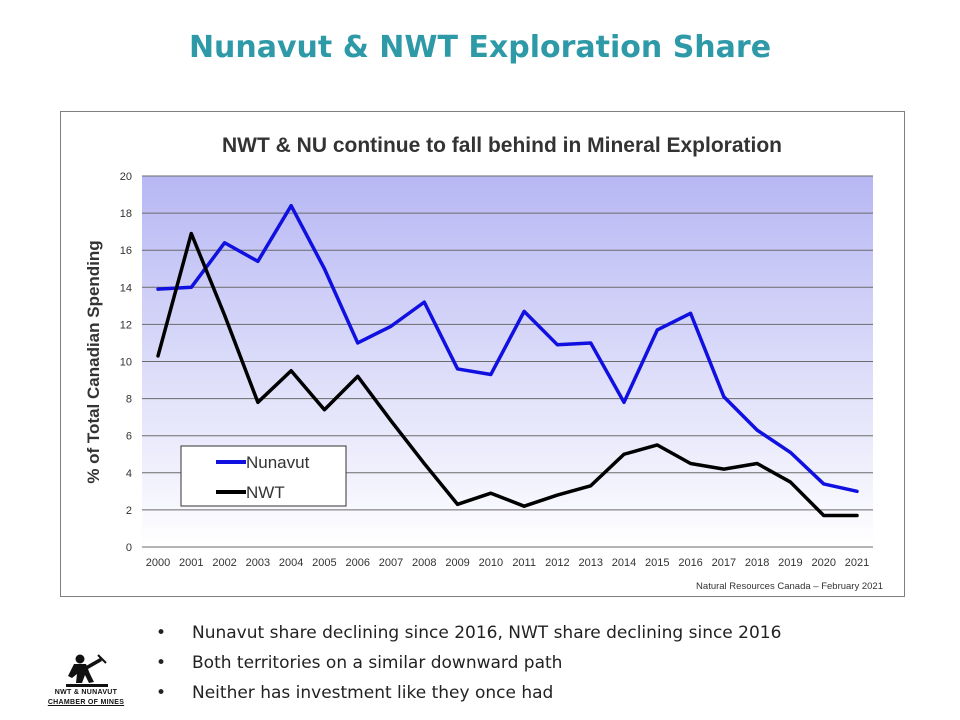  What do you see at coordinates (724, 563) in the screenshot?
I see `x-tick-label: 2017` at bounding box center [724, 563].